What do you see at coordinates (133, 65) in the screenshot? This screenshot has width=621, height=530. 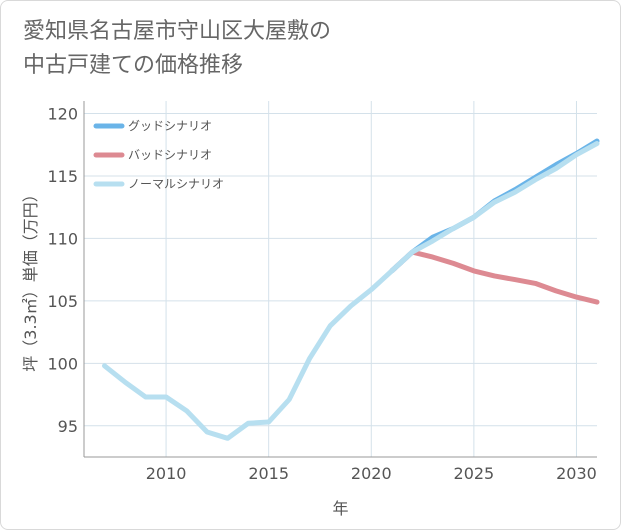 I see `chart-title-line-2: 中古戸建ての価格推移` at bounding box center [133, 65].